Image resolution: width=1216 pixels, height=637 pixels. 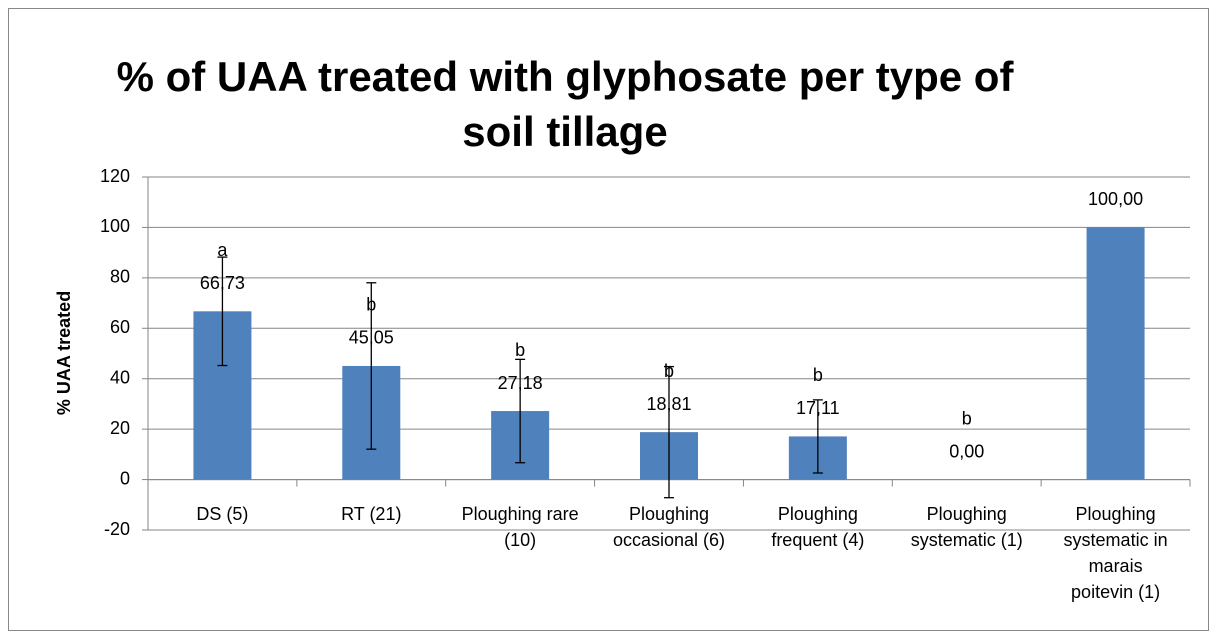 What do you see at coordinates (222, 250) in the screenshot?
I see `group-letter: a` at bounding box center [222, 250].